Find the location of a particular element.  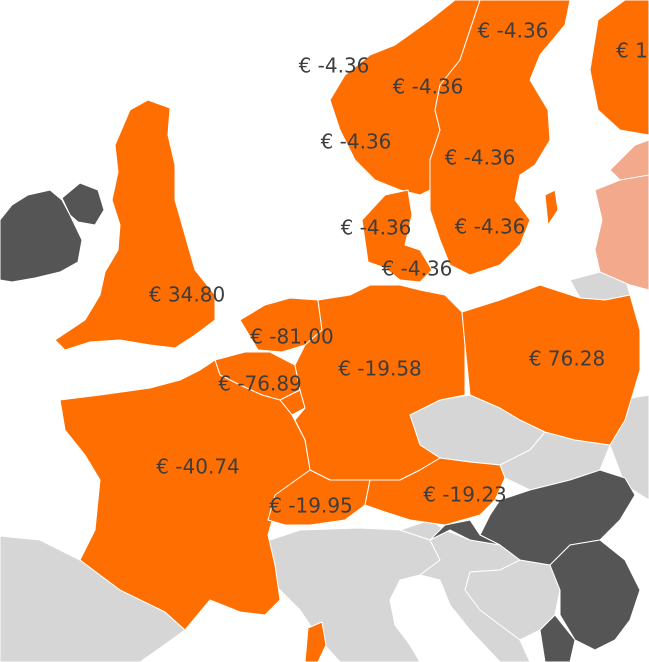

label-norway-north: € -4.36 is located at coordinates (334, 66).